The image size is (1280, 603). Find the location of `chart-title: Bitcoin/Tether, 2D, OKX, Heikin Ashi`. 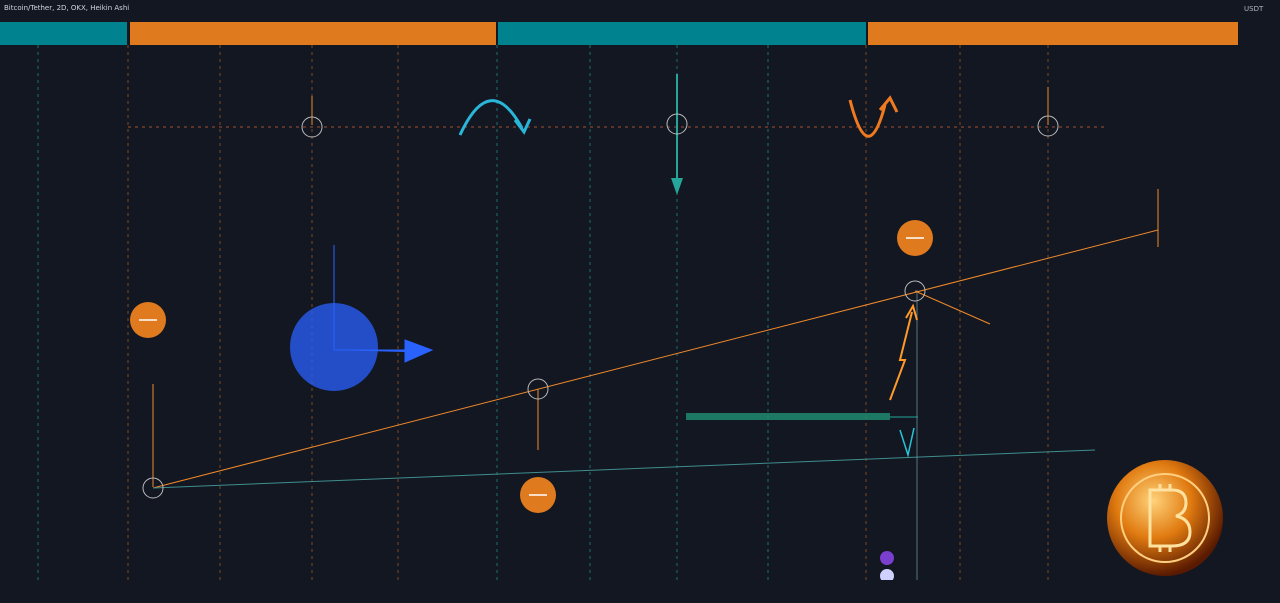

chart-title: Bitcoin/Tether, 2D, OKX, Heikin Ashi is located at coordinates (66, 8).